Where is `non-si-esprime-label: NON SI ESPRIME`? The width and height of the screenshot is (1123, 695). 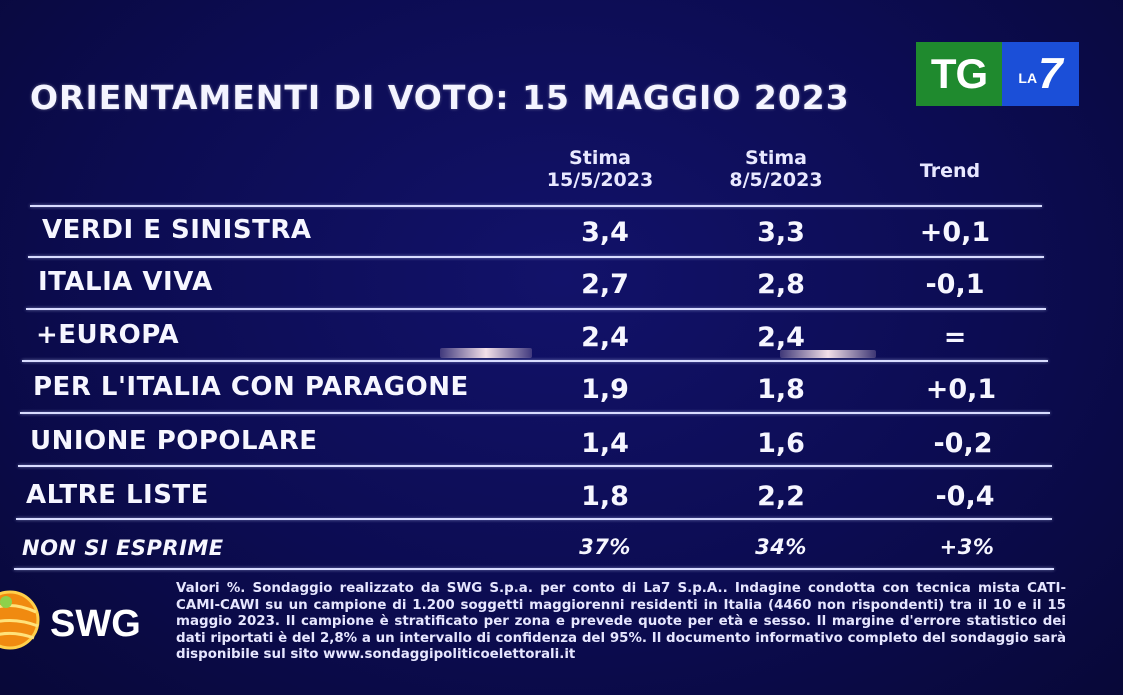 non-si-esprime-label: NON SI ESPRIME is located at coordinates (123, 548).